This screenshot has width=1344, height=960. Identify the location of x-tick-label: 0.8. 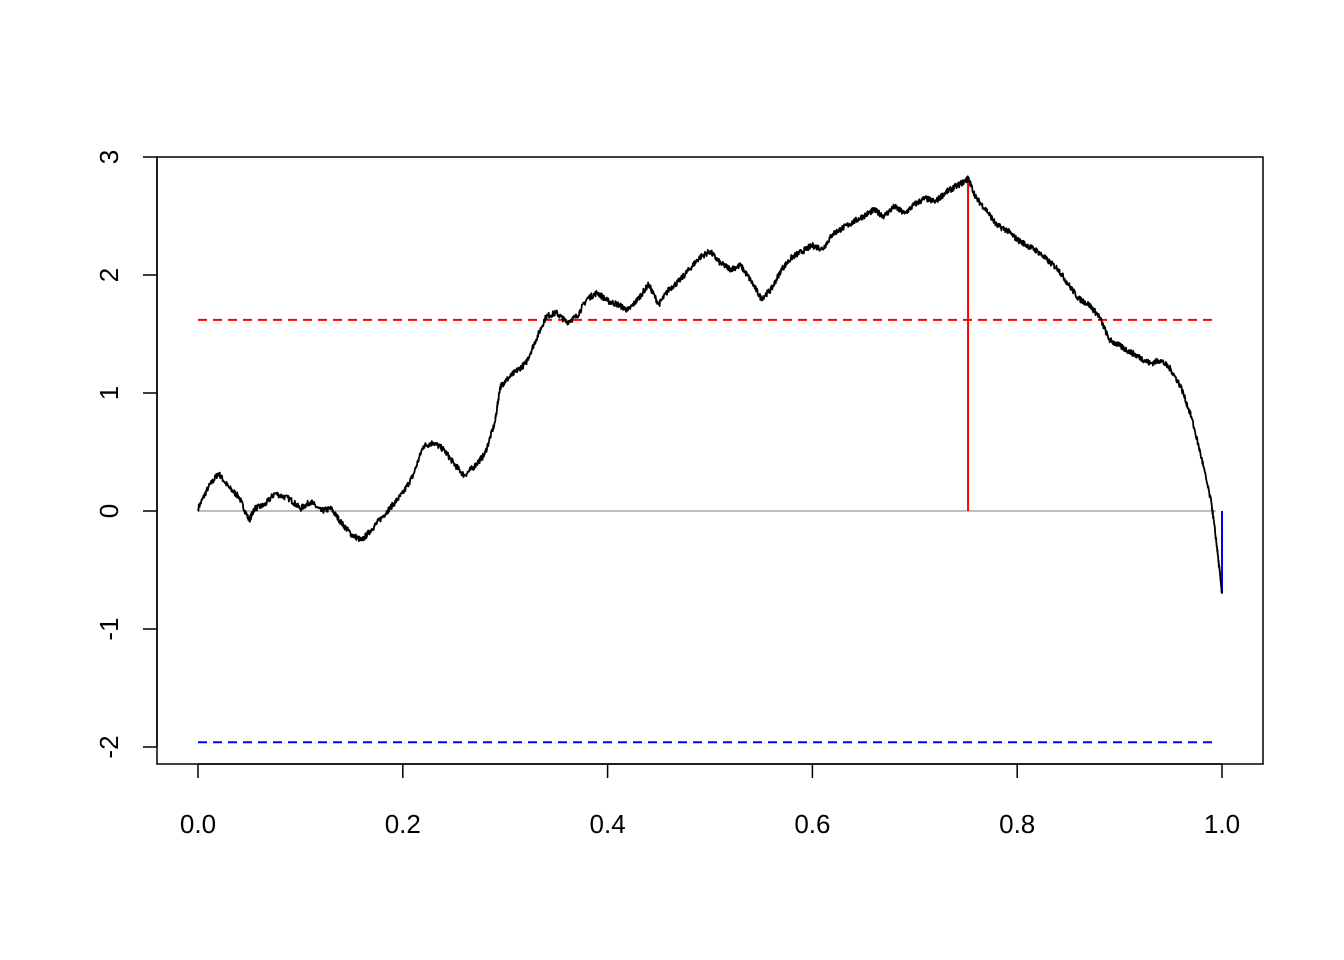
(1017, 824).